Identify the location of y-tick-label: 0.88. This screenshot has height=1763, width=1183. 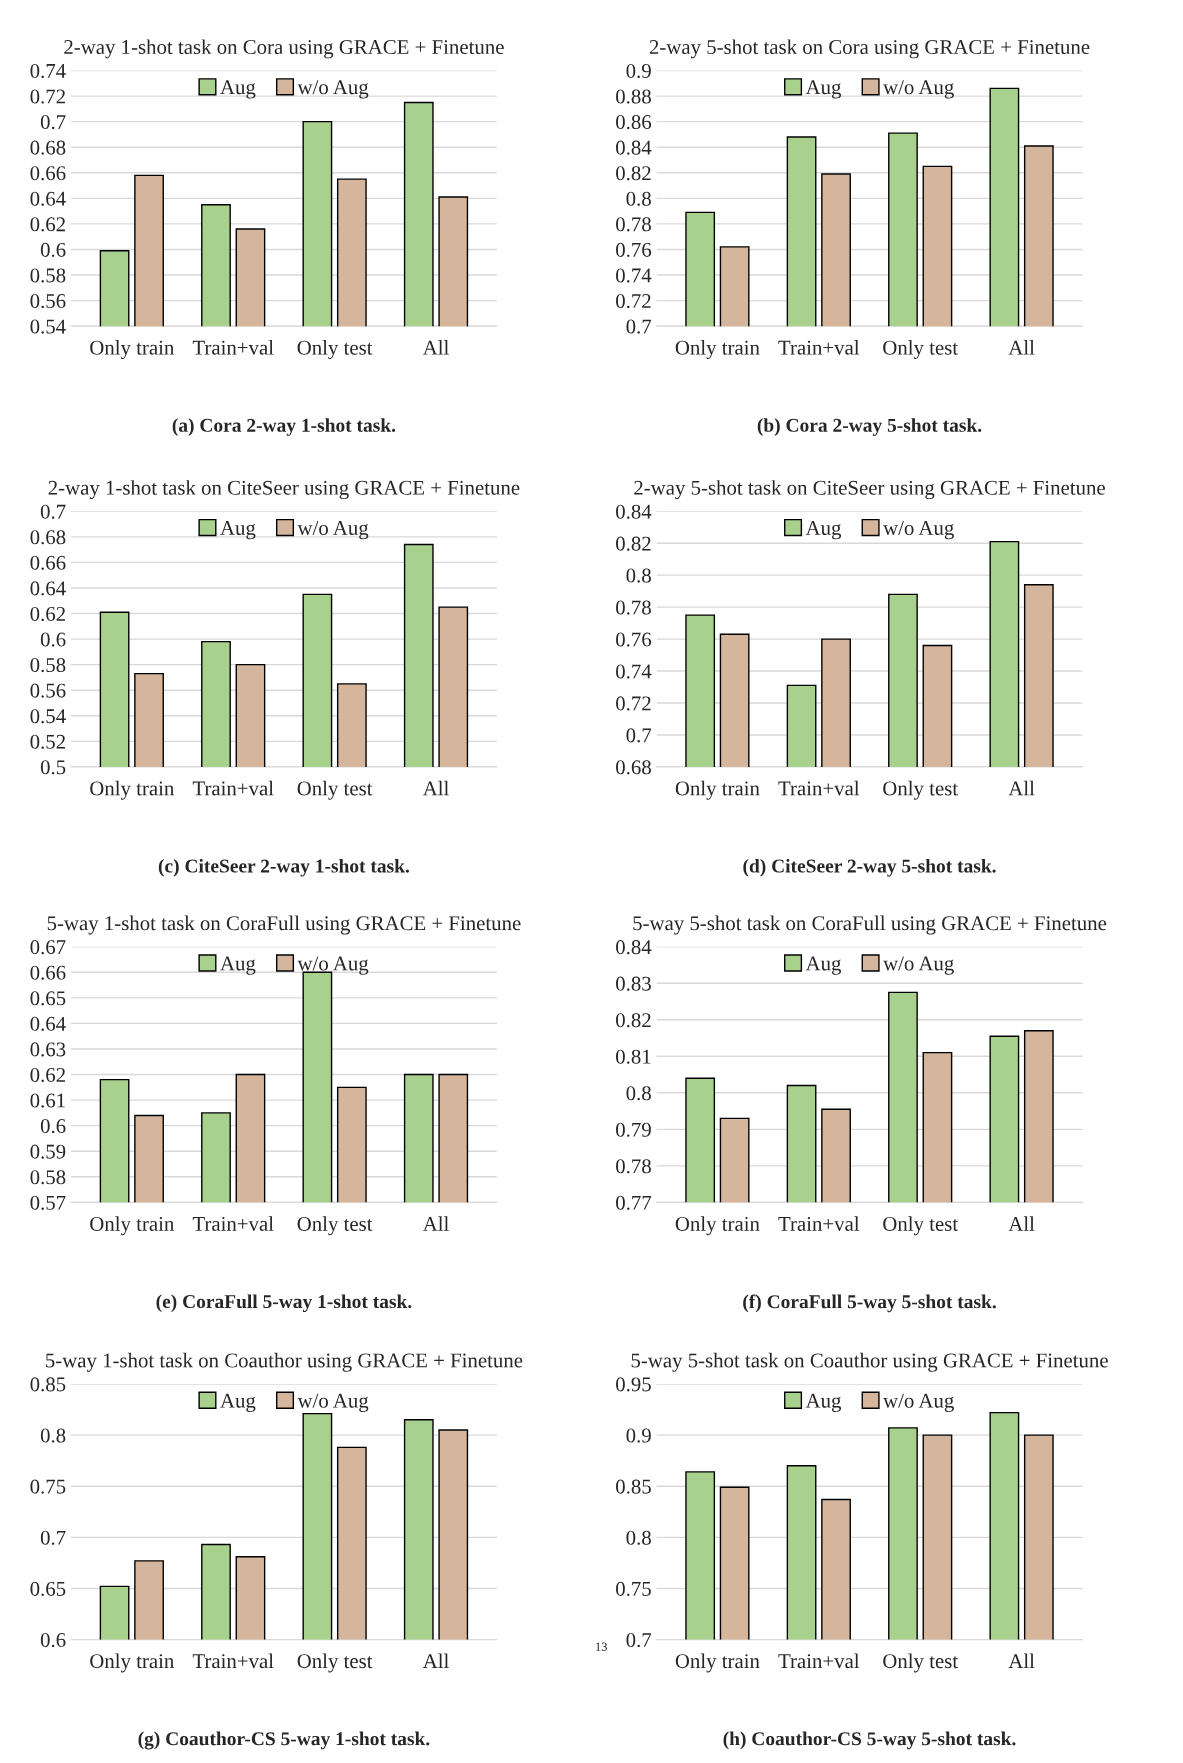
(633, 96).